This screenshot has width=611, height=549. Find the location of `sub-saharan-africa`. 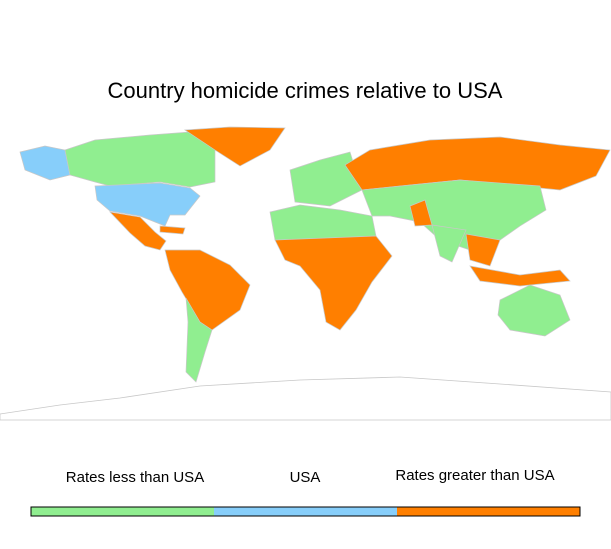

sub-saharan-africa is located at coordinates (333, 283).